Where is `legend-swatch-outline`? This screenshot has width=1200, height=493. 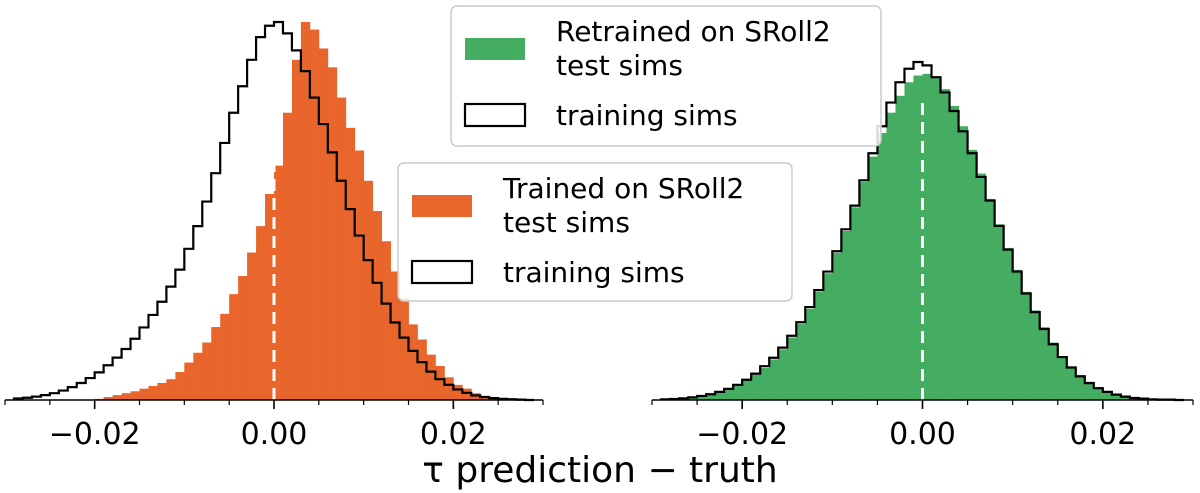
legend-swatch-outline is located at coordinates (495, 115).